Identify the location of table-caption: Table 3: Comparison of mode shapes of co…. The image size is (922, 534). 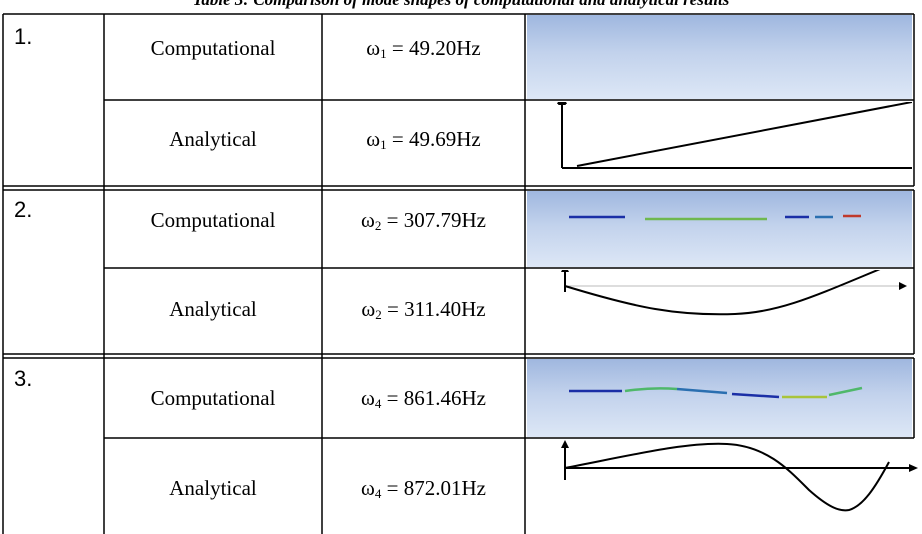
(461, 5).